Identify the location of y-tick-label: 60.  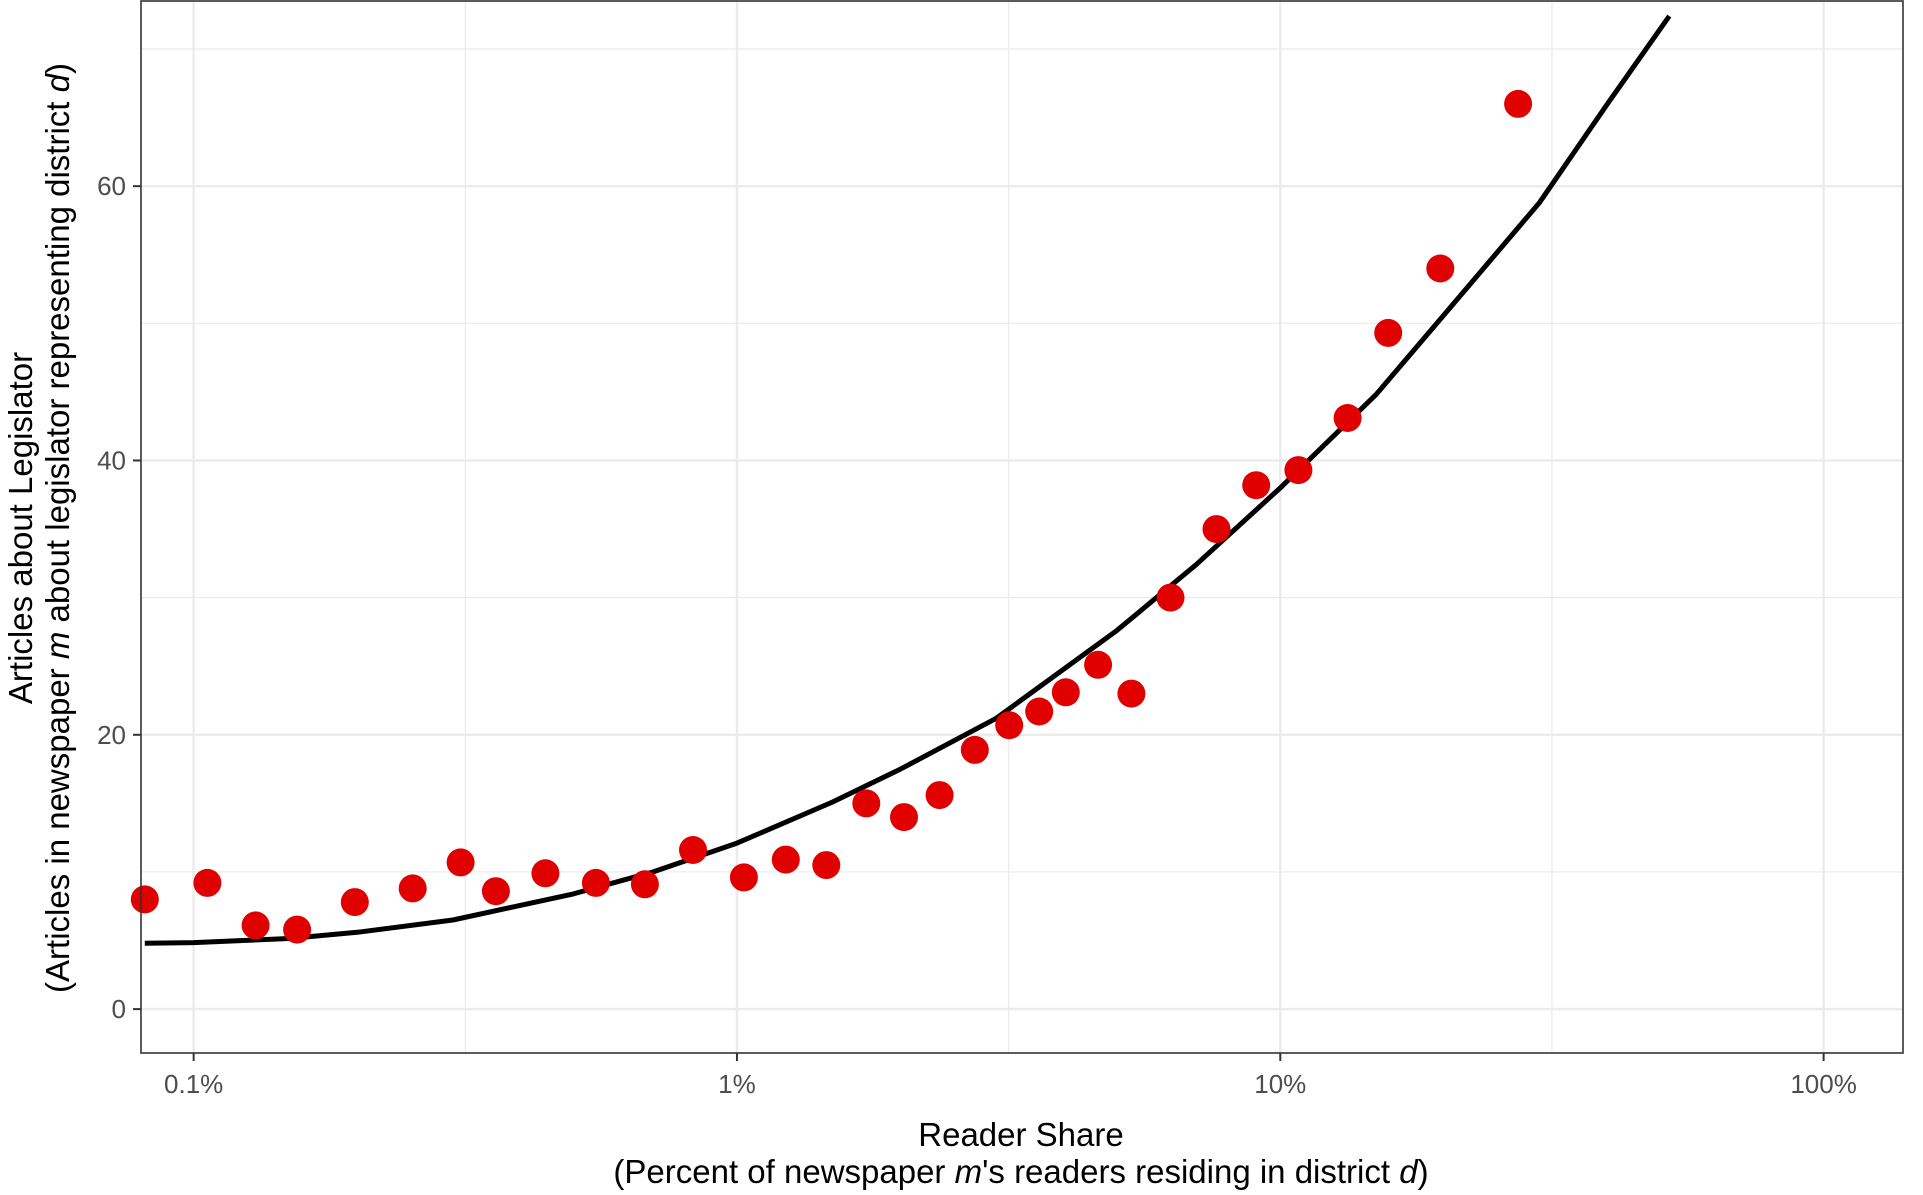
(111, 186).